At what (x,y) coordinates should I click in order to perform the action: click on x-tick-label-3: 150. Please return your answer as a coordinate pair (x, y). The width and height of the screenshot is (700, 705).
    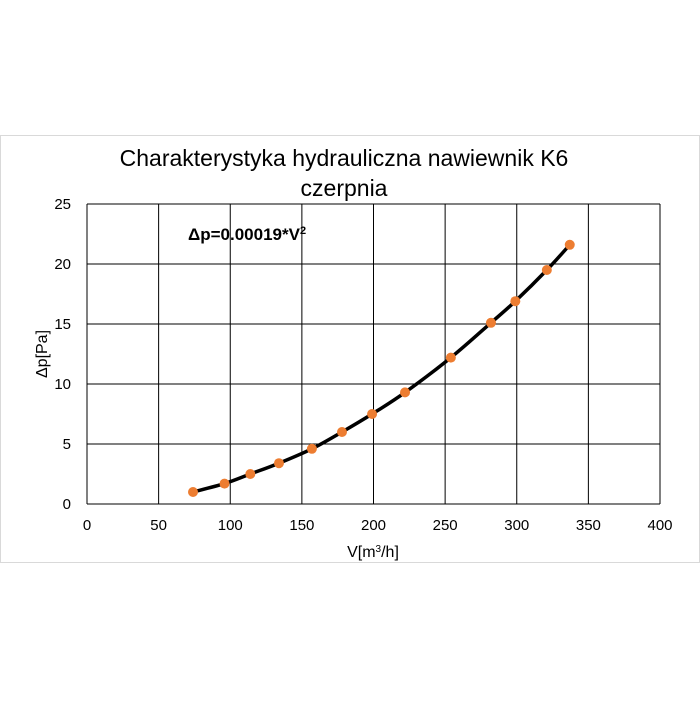
    Looking at the image, I should click on (301, 525).